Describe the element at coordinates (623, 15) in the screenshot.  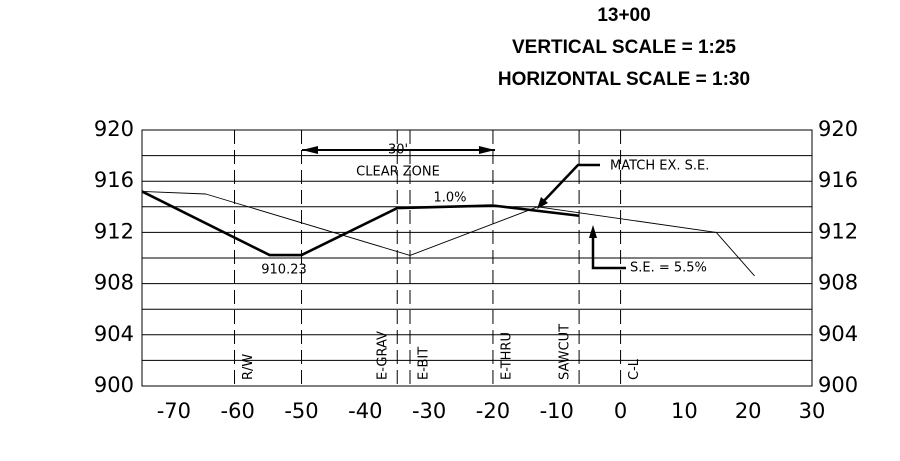
I see `chart-title: 13+00` at that location.